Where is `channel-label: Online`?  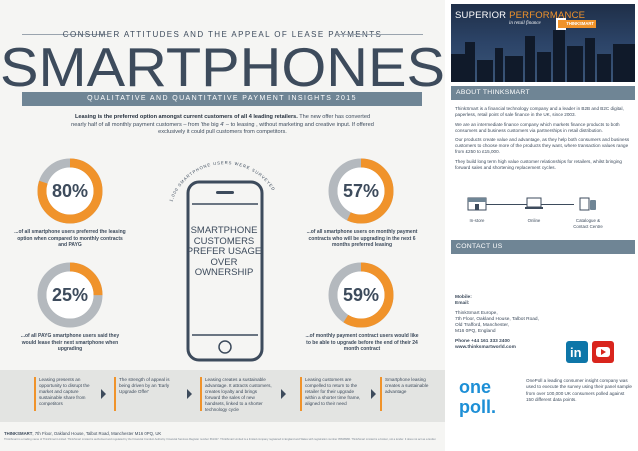 channel-label: Online is located at coordinates (534, 220).